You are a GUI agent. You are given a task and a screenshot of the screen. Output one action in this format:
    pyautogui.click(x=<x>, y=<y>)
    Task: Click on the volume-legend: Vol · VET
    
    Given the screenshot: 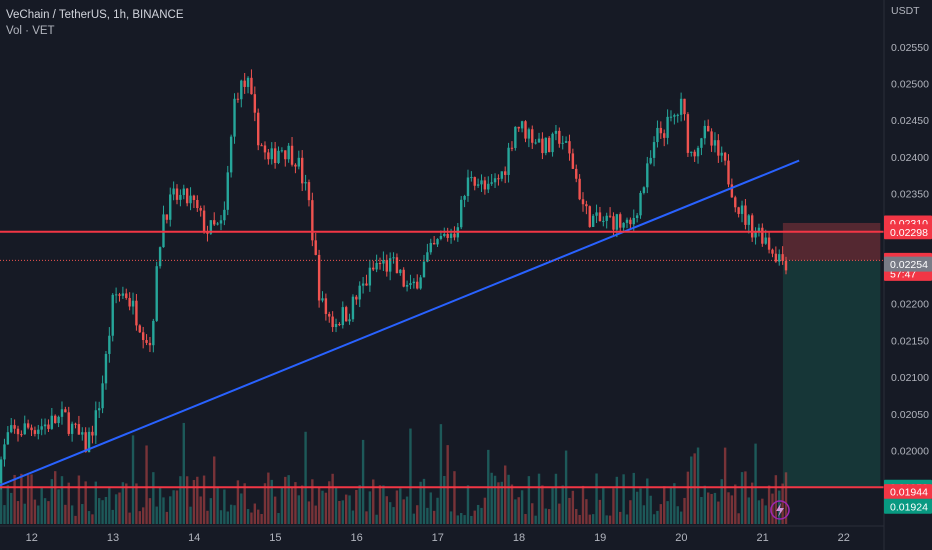 What is the action you would take?
    pyautogui.click(x=30, y=31)
    